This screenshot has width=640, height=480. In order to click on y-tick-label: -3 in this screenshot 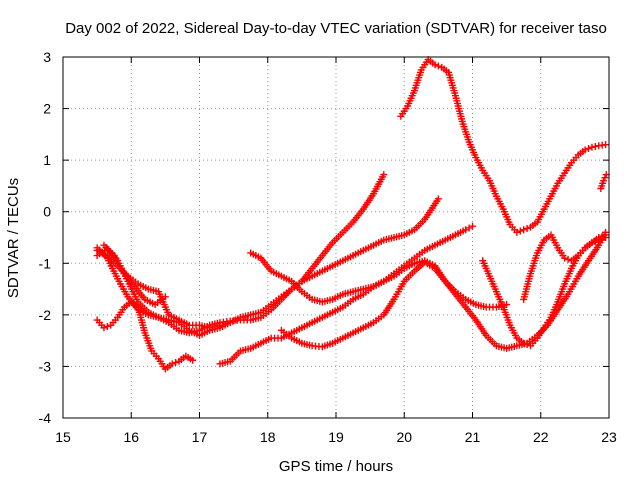, I will do `click(45, 366)`.